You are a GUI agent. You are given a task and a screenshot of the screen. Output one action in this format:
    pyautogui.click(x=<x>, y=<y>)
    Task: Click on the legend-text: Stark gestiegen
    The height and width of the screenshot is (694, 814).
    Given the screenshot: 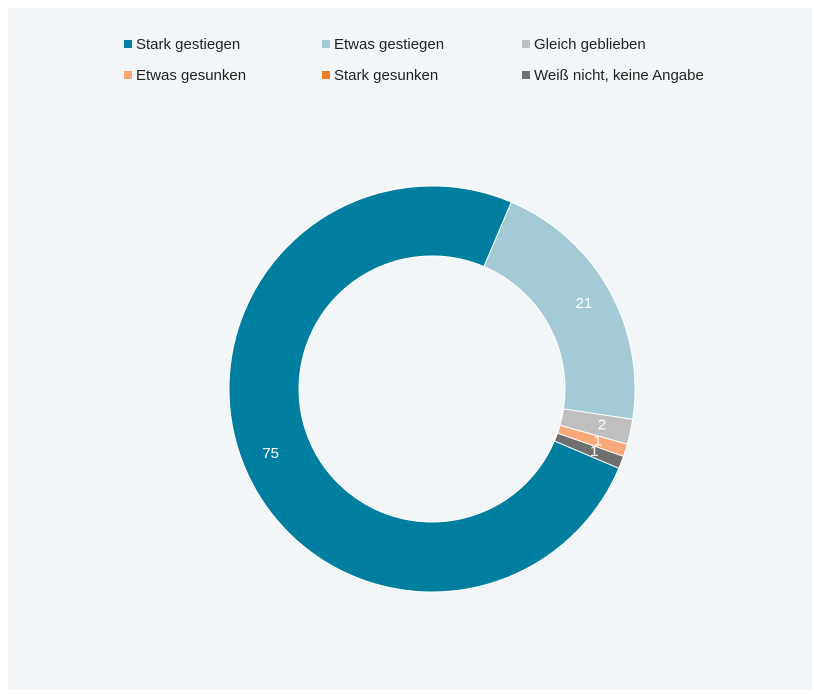 What is the action you would take?
    pyautogui.click(x=188, y=44)
    